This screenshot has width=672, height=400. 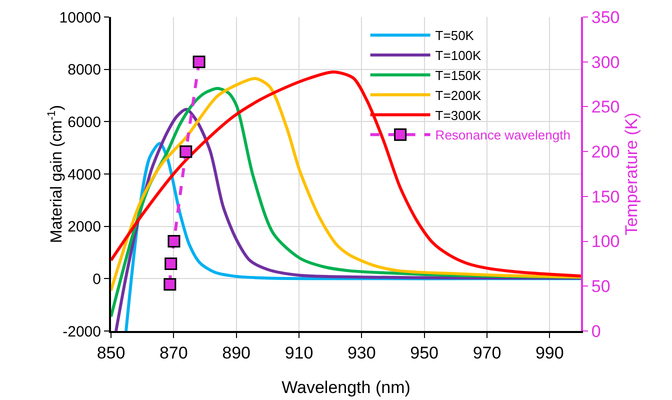 I want to click on y-tick-label: 10000, so click(x=80, y=17).